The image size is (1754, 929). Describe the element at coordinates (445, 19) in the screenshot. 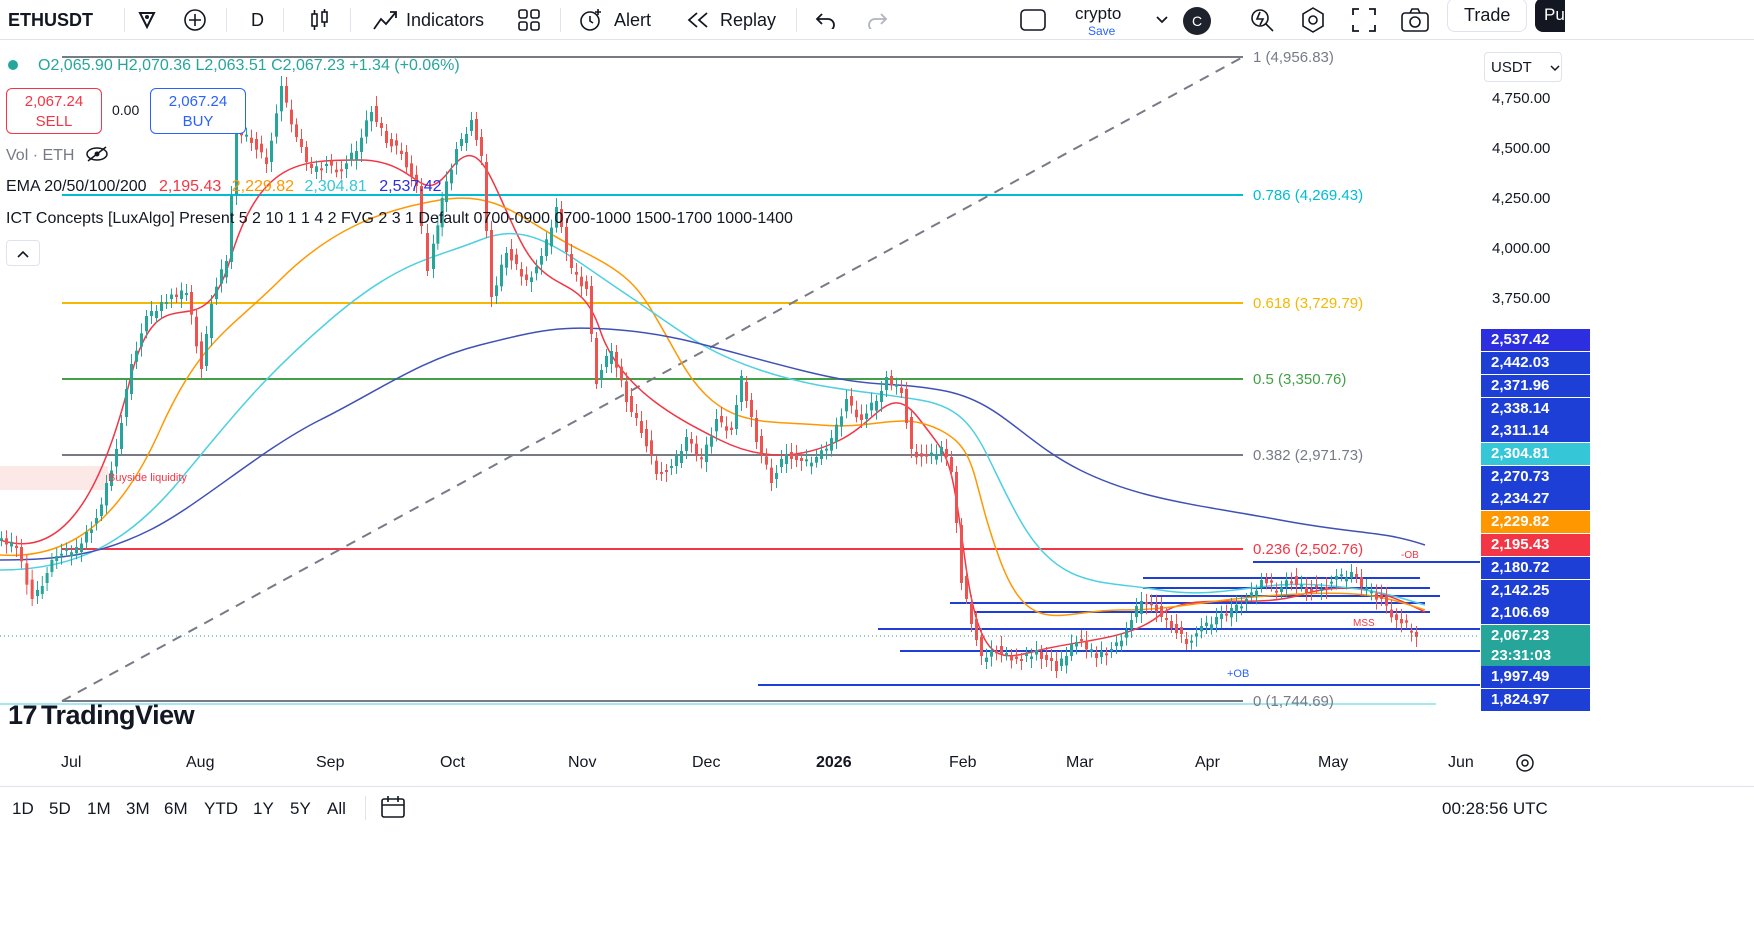

I see `indicators-label: Indicators` at that location.